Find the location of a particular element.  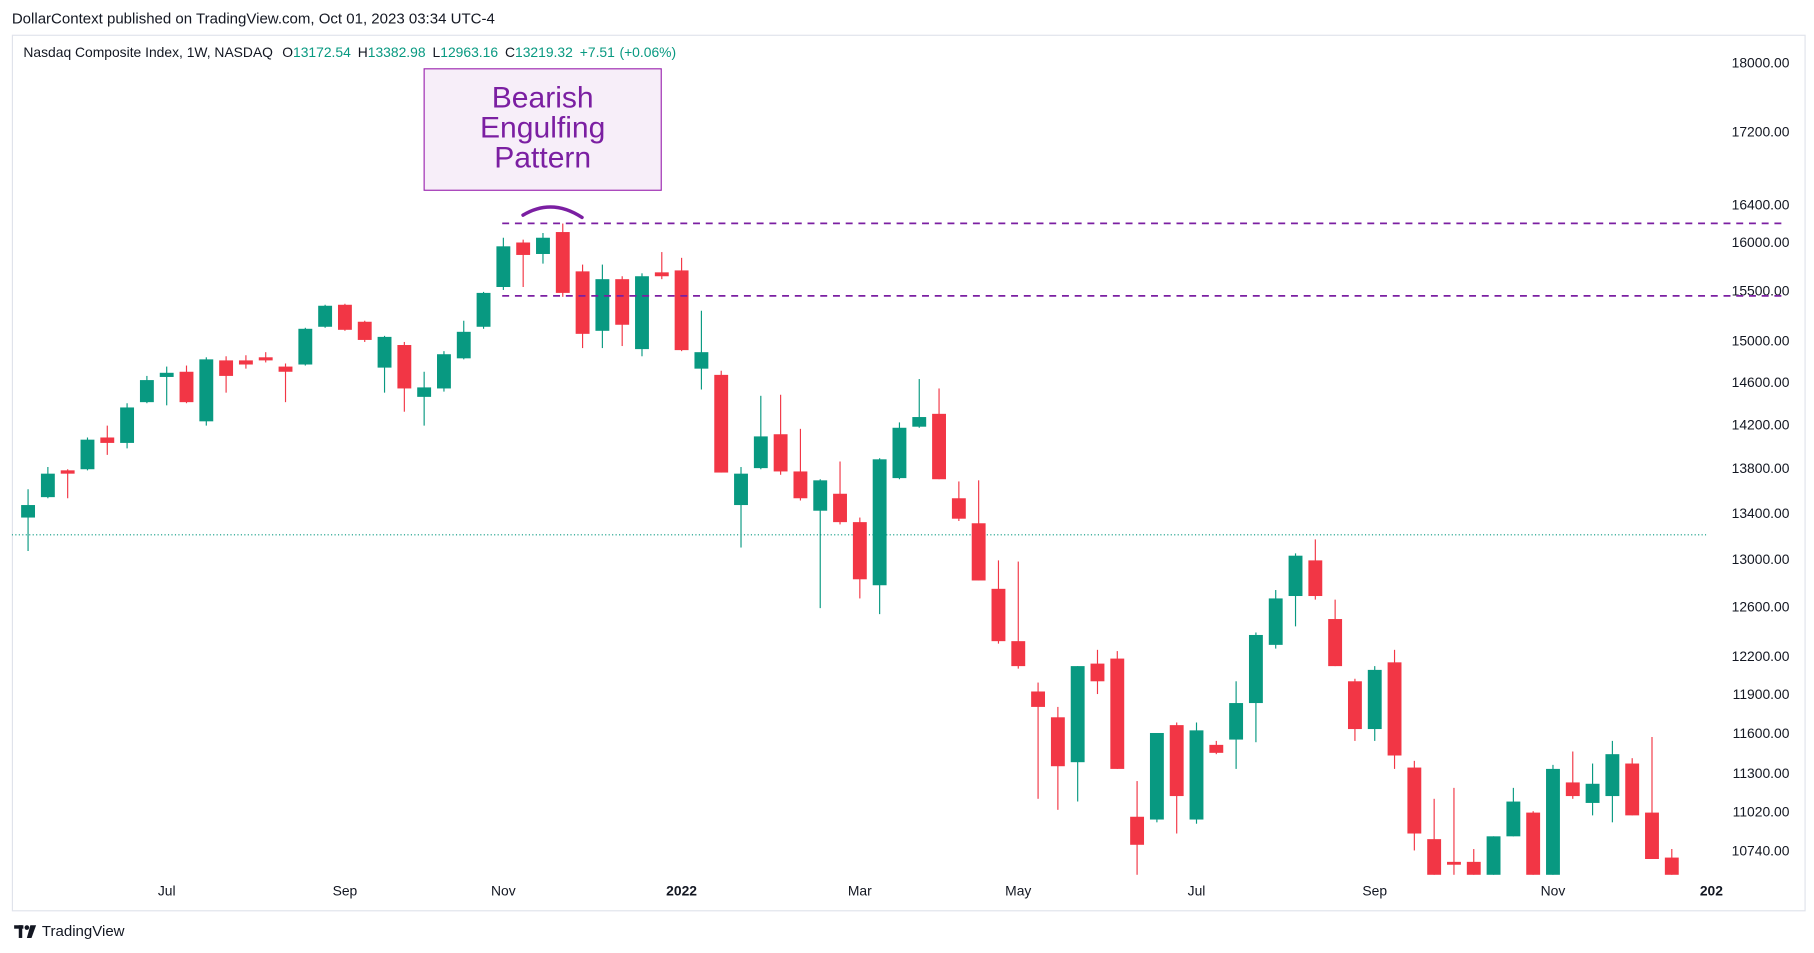

y-tick-label: 13400.00 is located at coordinates (1761, 513).